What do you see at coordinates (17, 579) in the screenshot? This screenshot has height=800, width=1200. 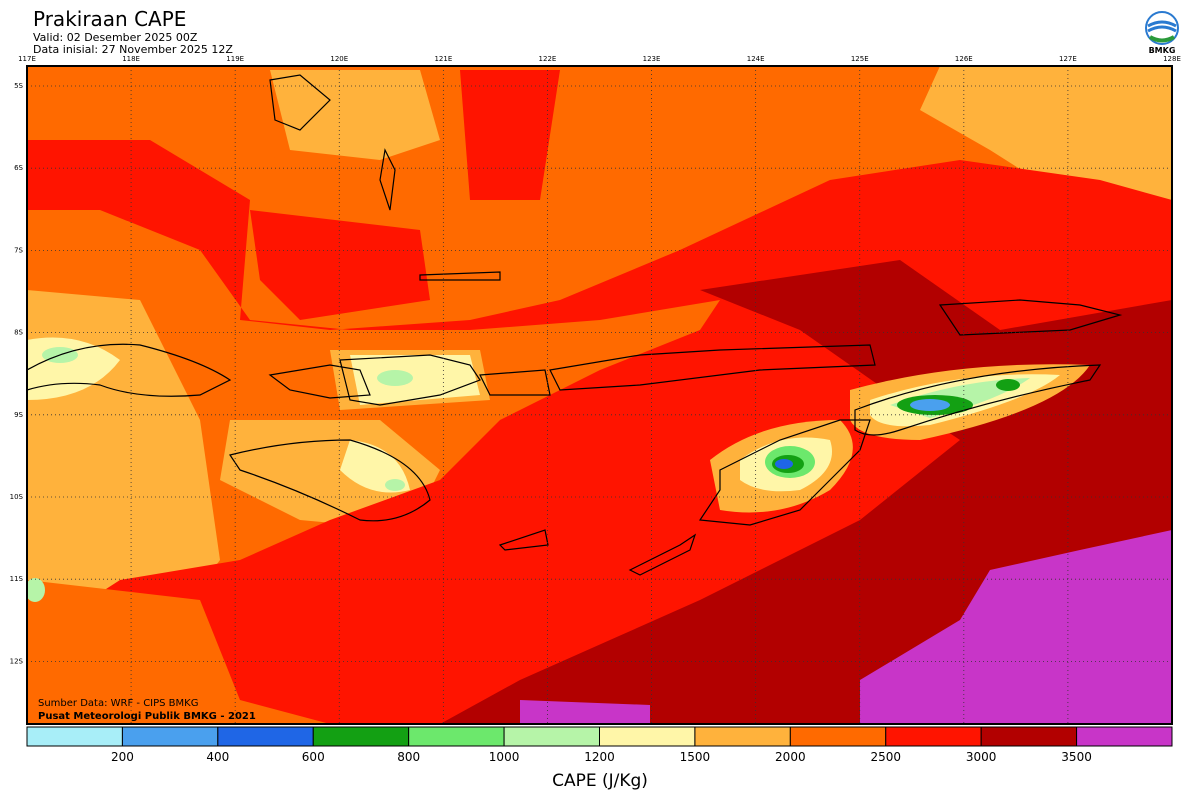 I see `lat-label: 11S` at bounding box center [17, 579].